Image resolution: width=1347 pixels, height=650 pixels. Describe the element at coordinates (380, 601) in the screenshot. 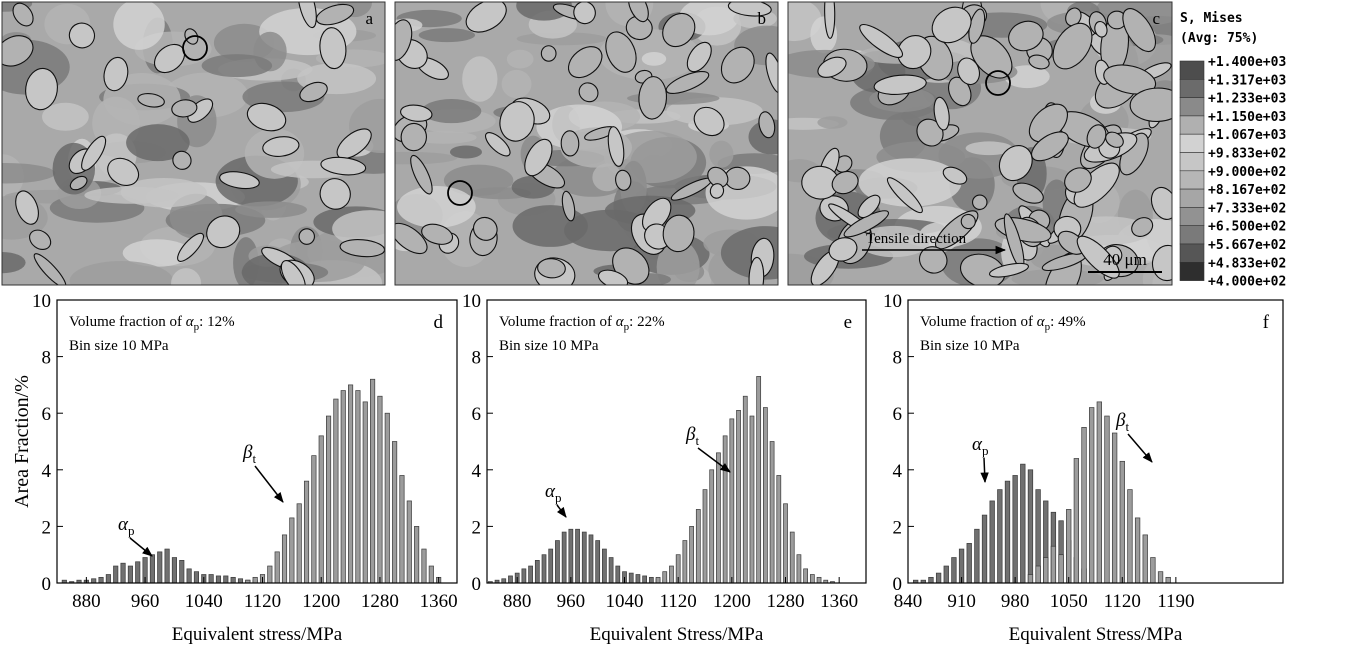

I see `x-tick-label: 1280` at that location.